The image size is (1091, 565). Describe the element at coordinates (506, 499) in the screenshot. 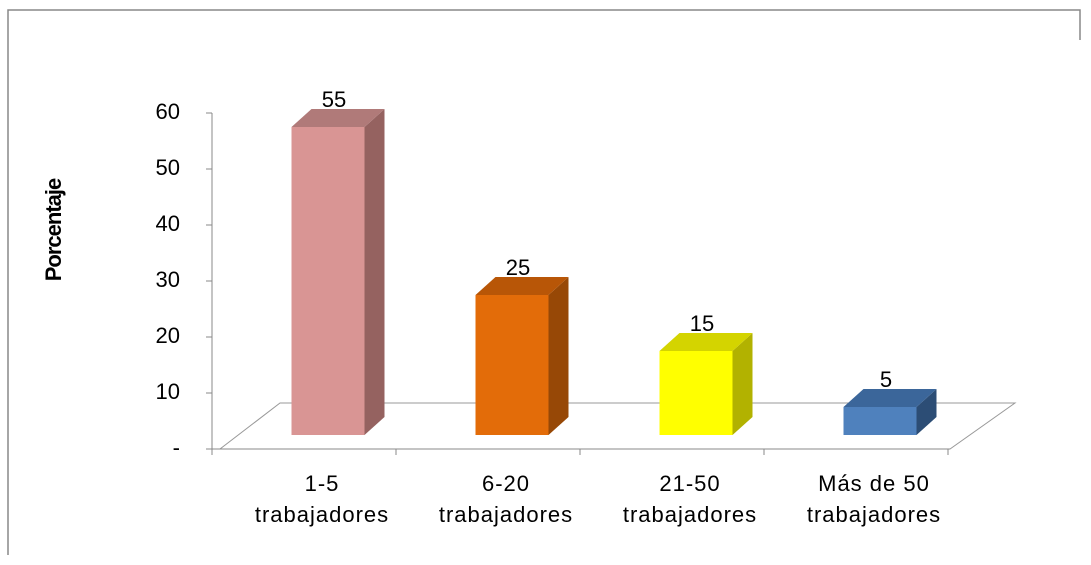

I see `x-tick-label: 6-20 trabajadores` at that location.